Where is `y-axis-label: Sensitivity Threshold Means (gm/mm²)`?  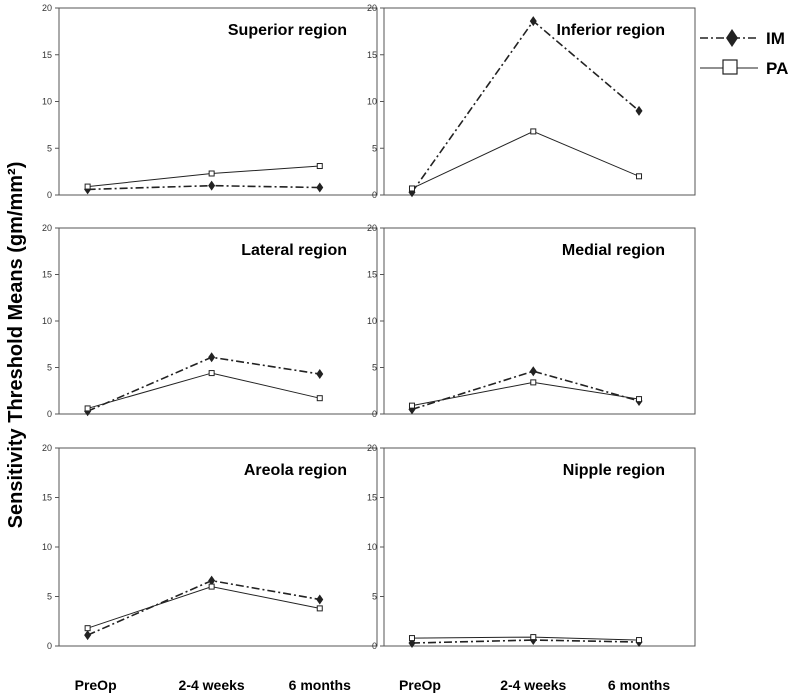 y-axis-label: Sensitivity Threshold Means (gm/mm²) is located at coordinates (16, 345).